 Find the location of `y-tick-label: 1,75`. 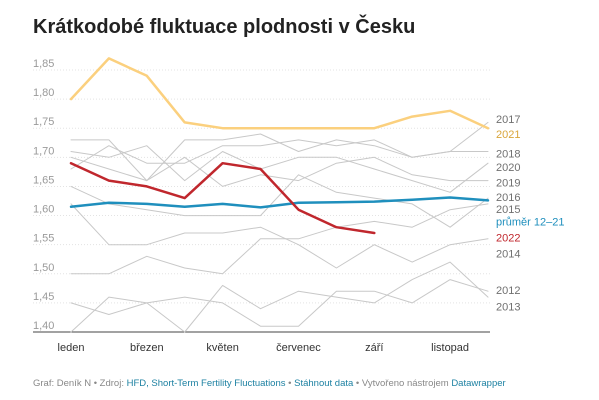

y-tick-label: 1,75 is located at coordinates (43, 122).